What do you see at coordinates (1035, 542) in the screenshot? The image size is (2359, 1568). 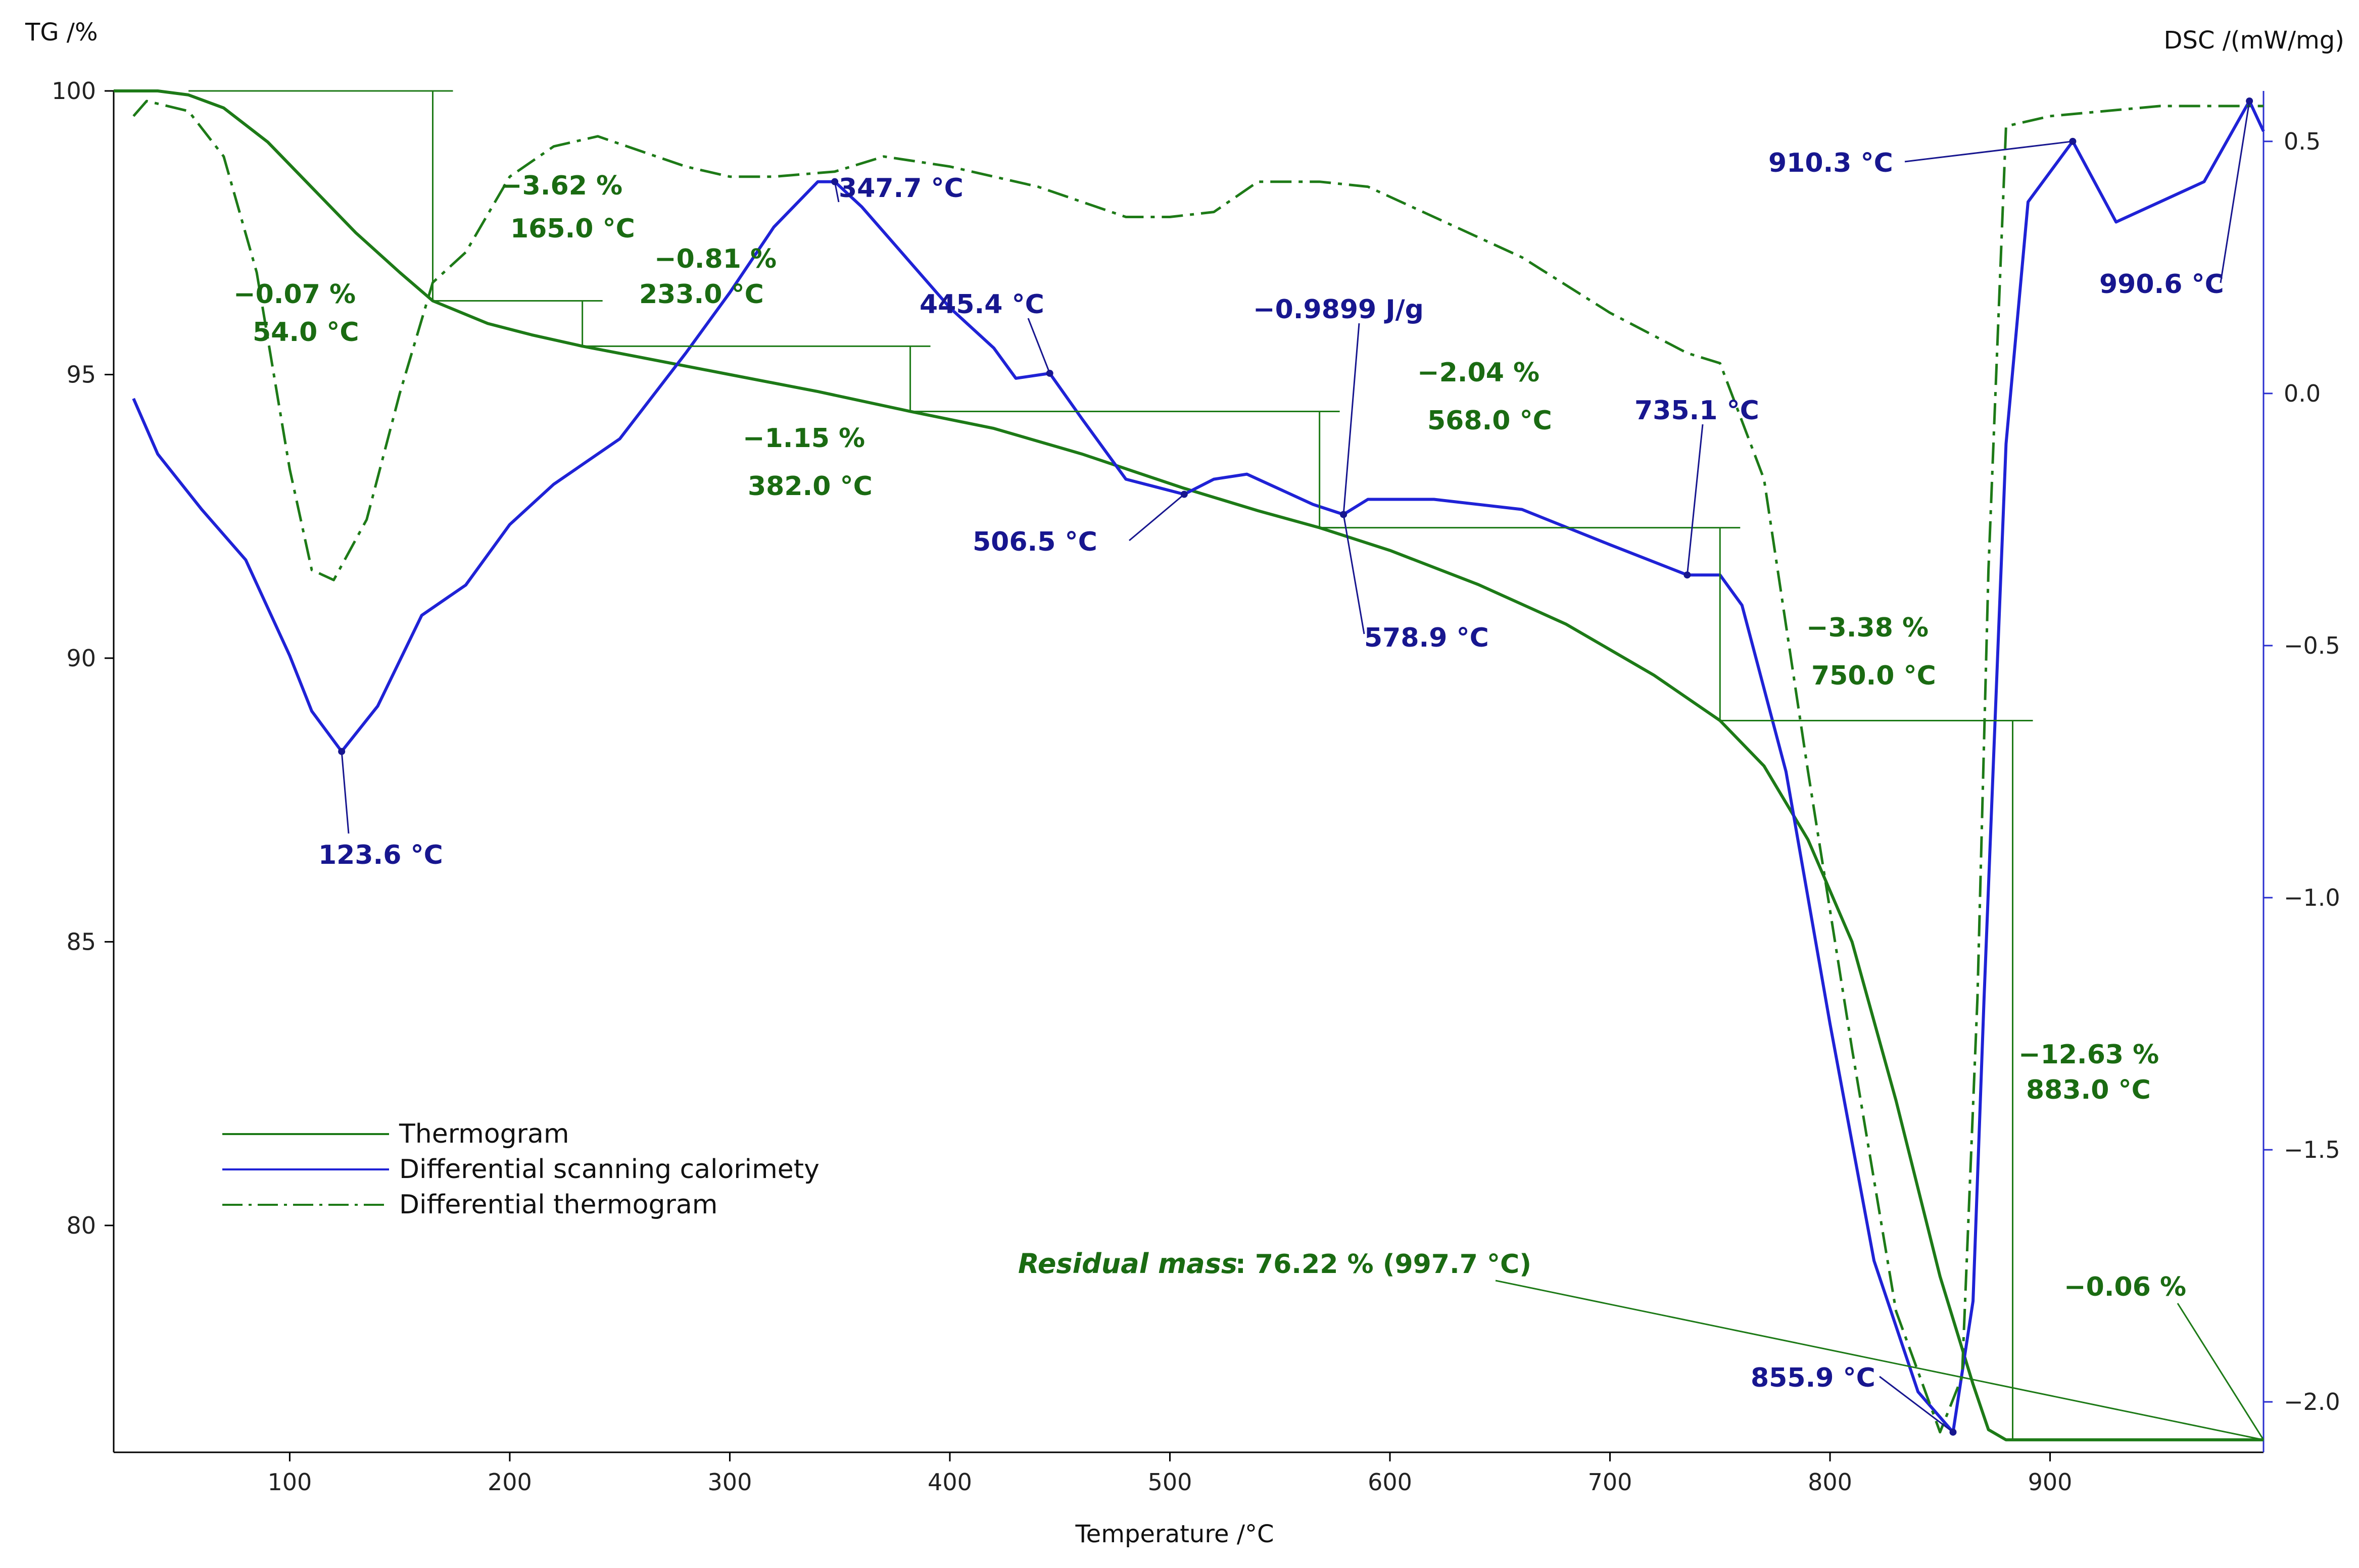 I see `annotation-dsc-peak-506: 506.5 °C` at bounding box center [1035, 542].